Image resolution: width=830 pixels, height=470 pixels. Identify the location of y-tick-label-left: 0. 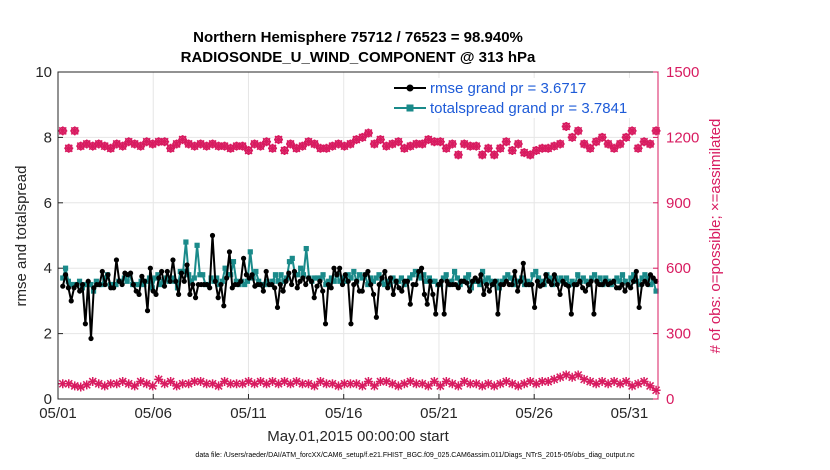
(48, 399).